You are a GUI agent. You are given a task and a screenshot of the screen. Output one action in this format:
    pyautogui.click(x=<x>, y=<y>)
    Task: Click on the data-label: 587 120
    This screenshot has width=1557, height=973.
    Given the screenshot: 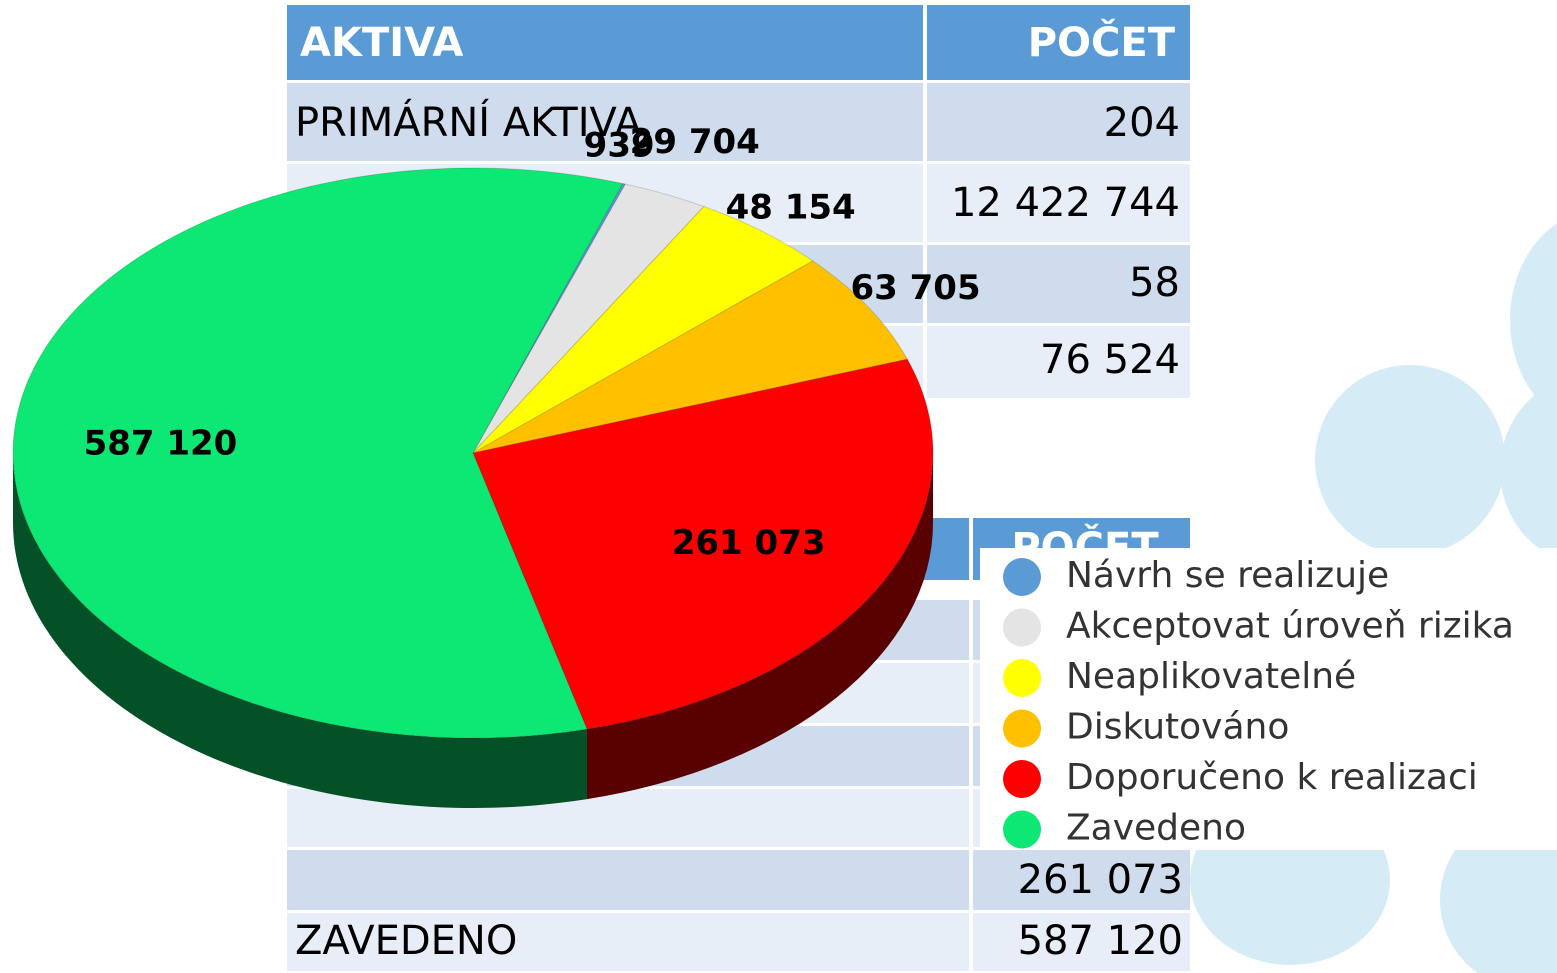 What is the action you would take?
    pyautogui.click(x=161, y=444)
    